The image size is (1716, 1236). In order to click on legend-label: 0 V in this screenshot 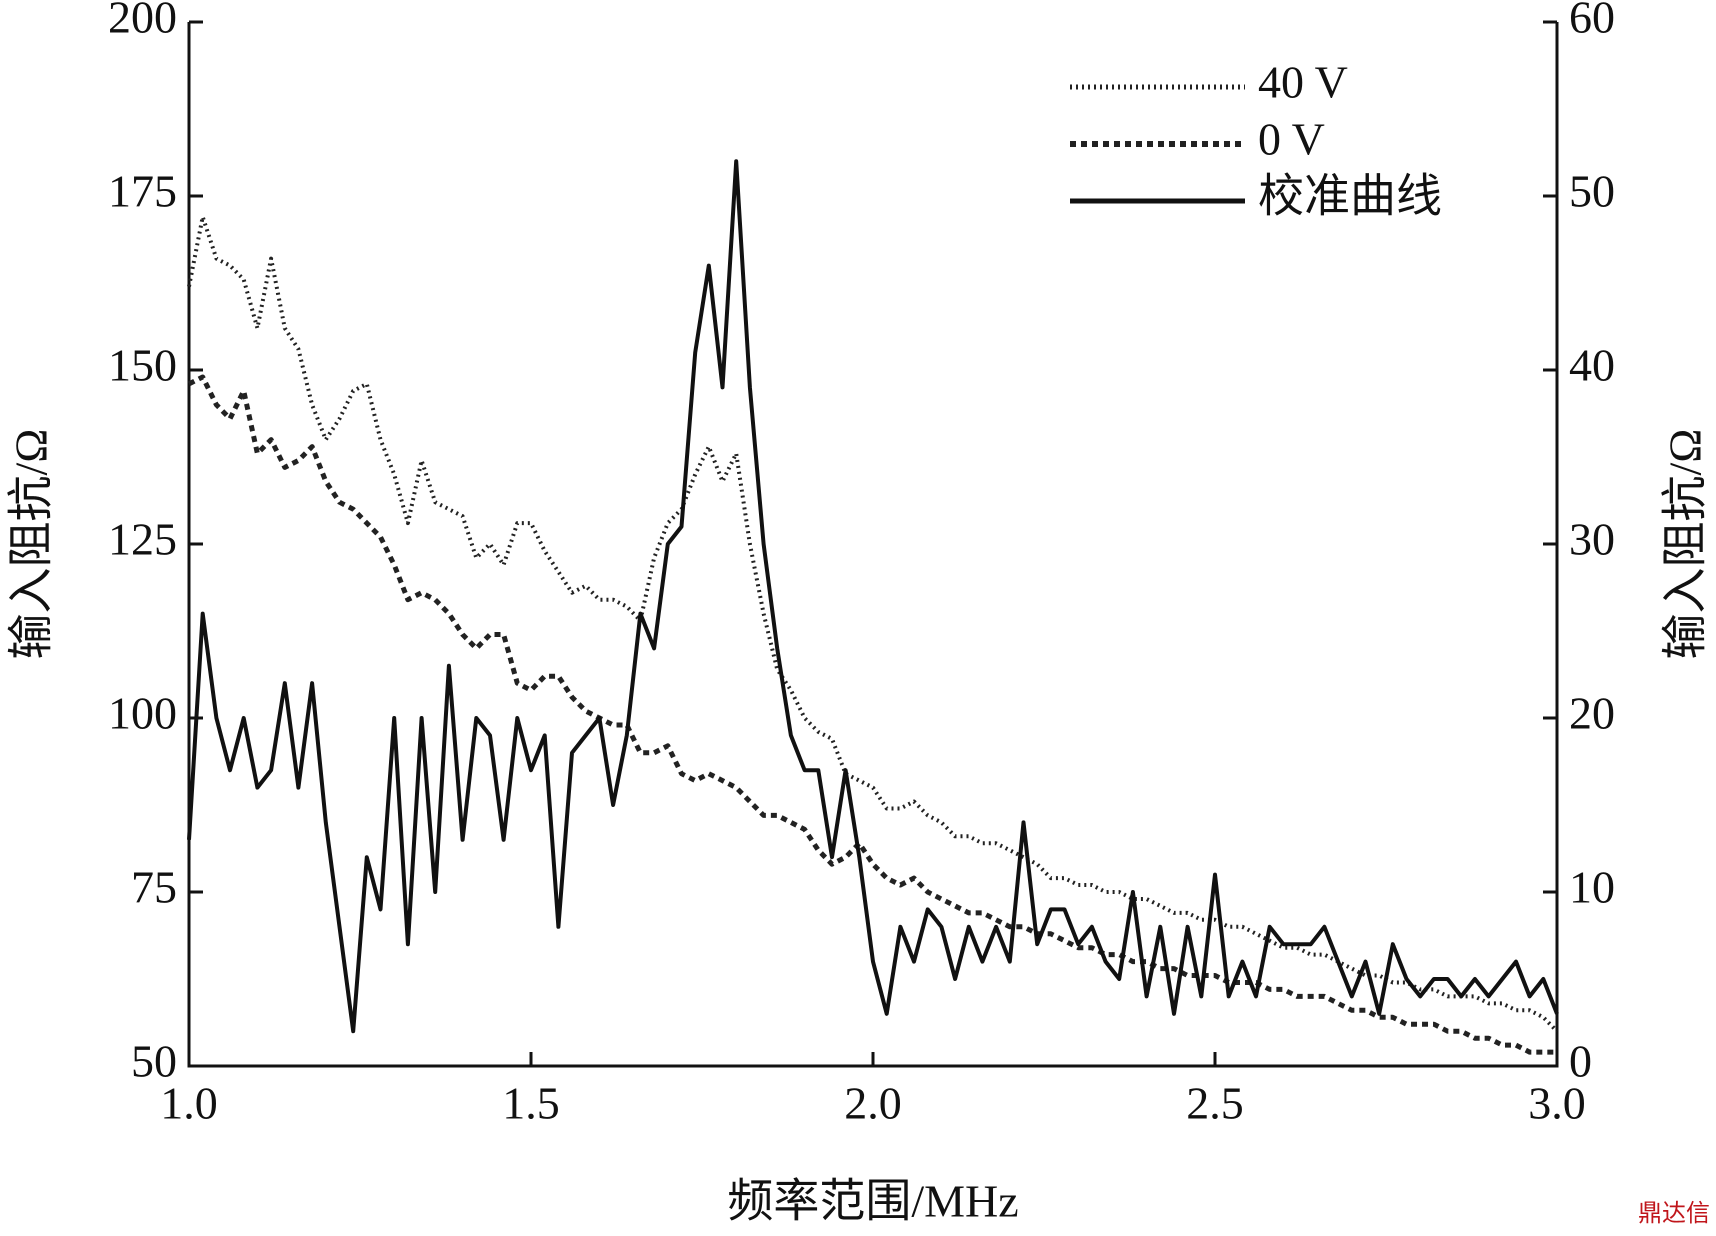, I will do `click(1291, 139)`.